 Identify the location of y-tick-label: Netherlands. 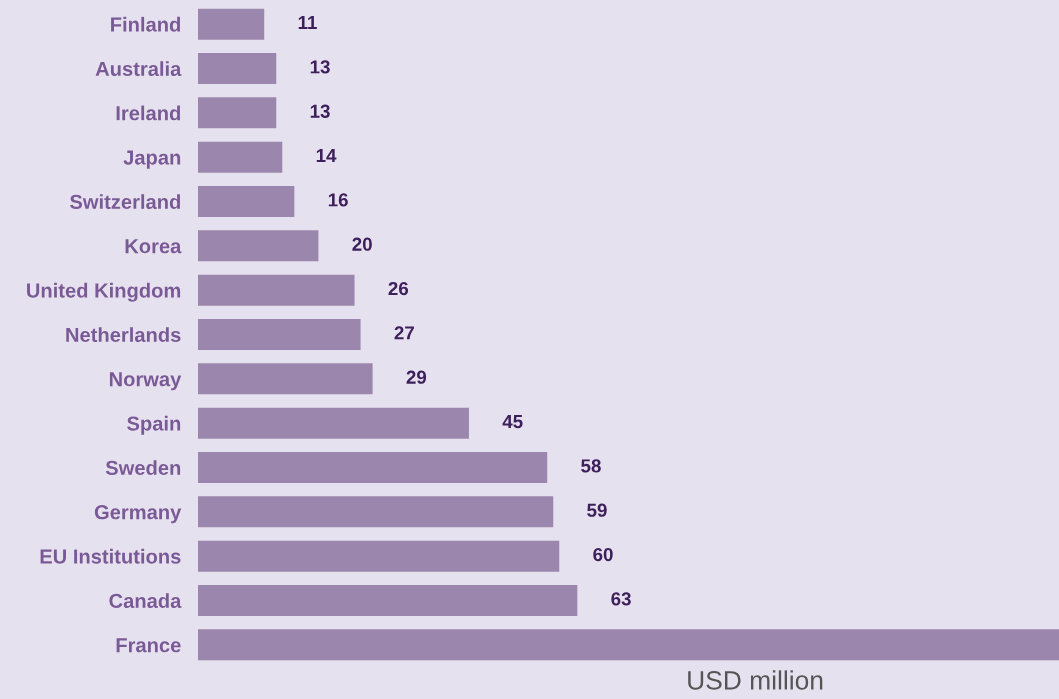
(123, 334).